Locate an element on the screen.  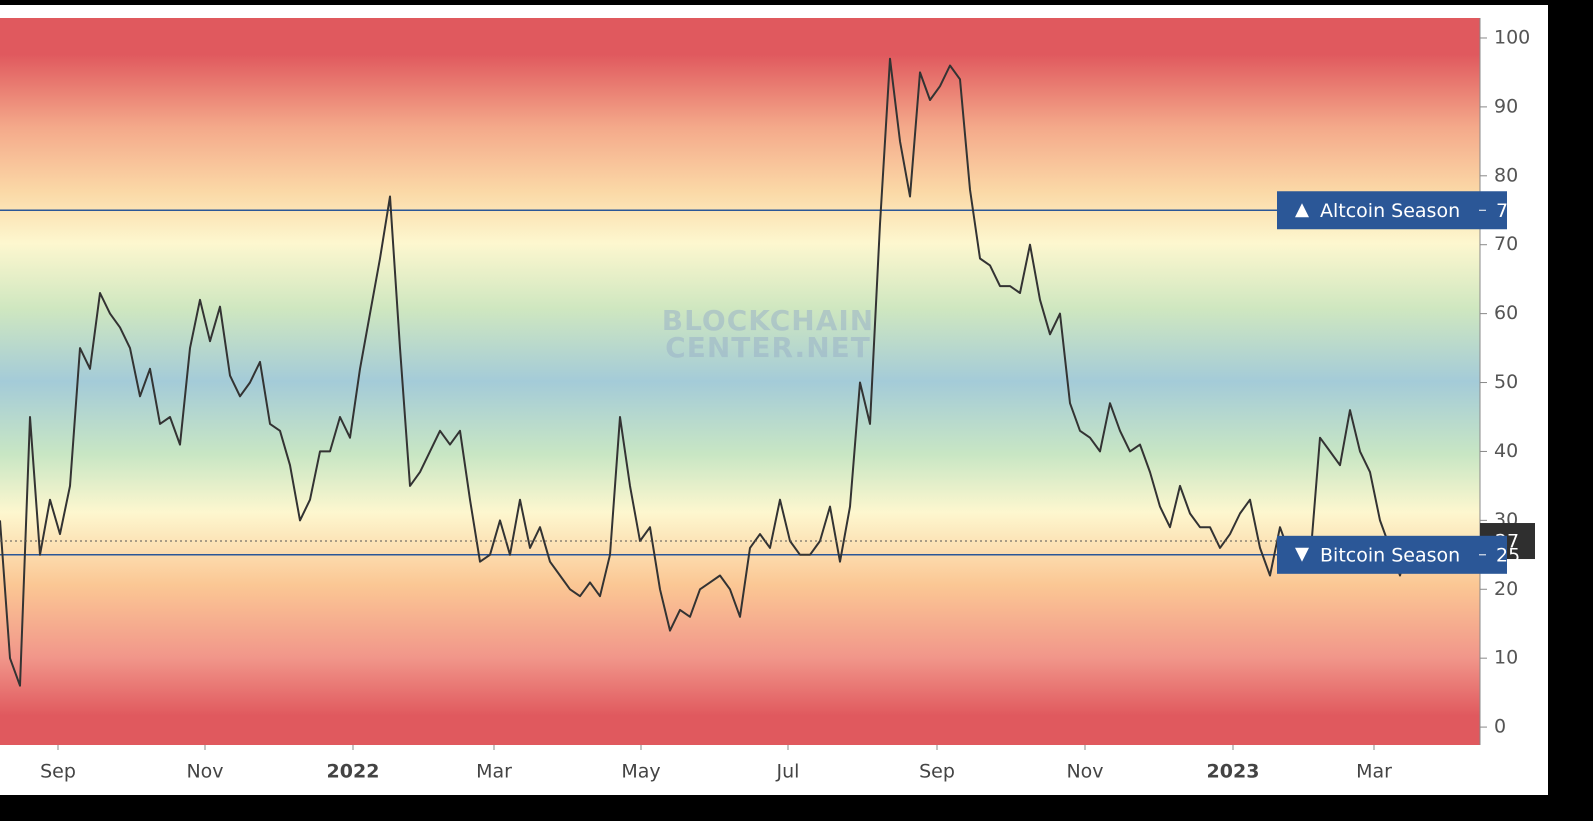
reference-value: 75 is located at coordinates (1508, 211).